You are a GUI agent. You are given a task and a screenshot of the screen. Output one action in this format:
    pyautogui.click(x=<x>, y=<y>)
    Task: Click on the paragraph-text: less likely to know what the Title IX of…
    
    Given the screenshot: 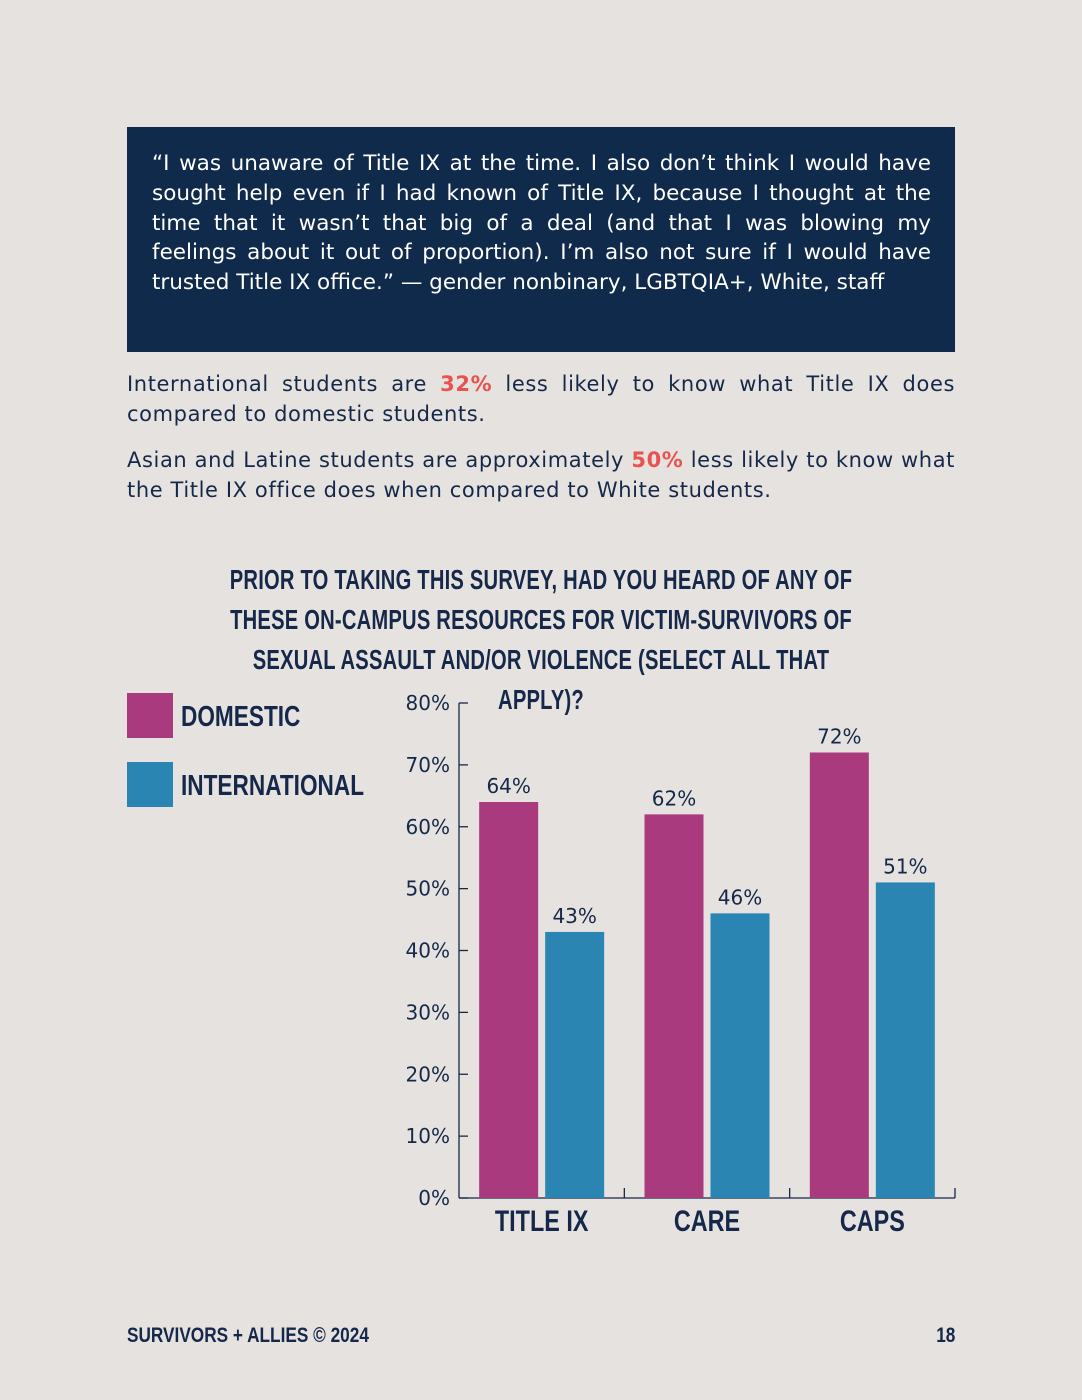 What is the action you would take?
    pyautogui.click(x=541, y=475)
    